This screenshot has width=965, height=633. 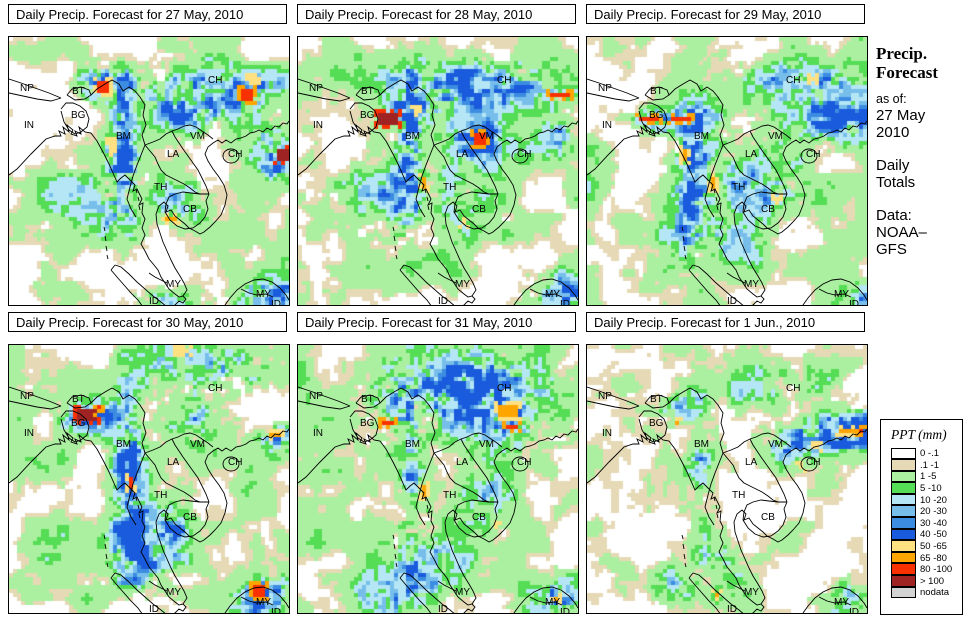 What do you see at coordinates (894, 215) in the screenshot?
I see `data-source-label: Data:` at bounding box center [894, 215].